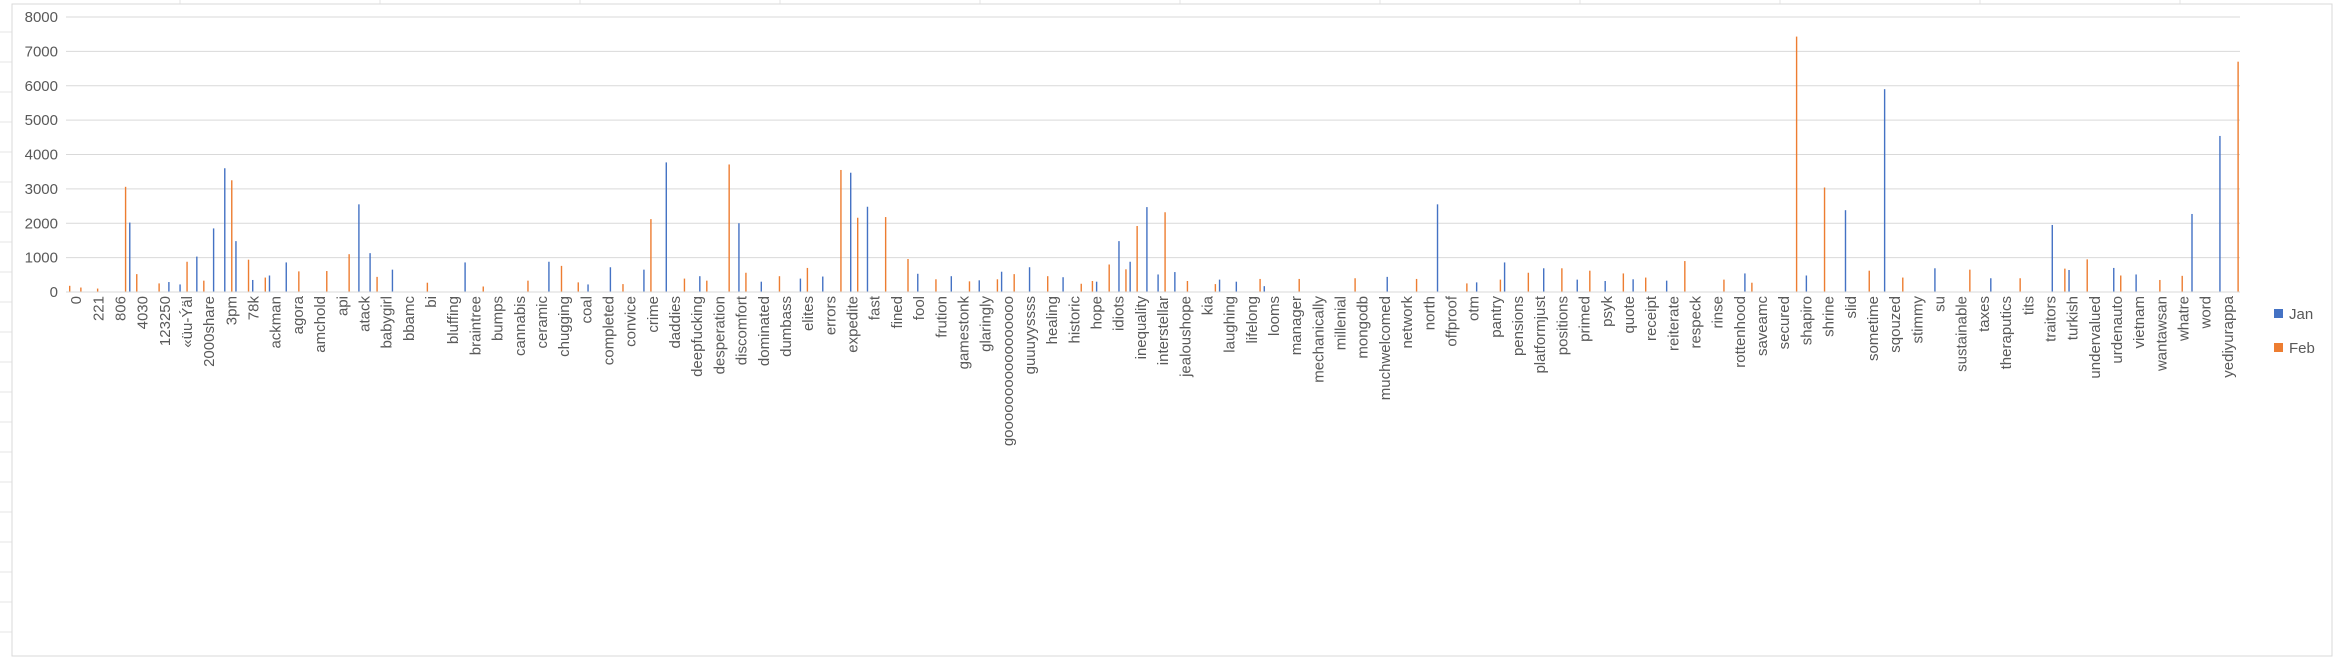 This screenshot has width=2334, height=658. I want to click on x-tick-label: 2000share, so click(209, 331).